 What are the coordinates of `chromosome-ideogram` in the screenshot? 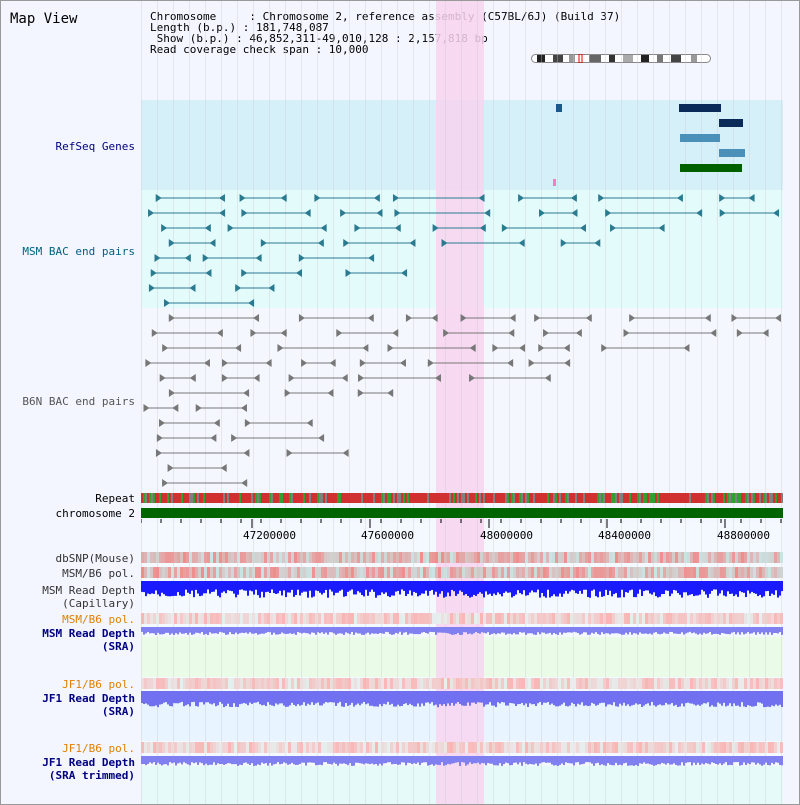 It's located at (621, 58).